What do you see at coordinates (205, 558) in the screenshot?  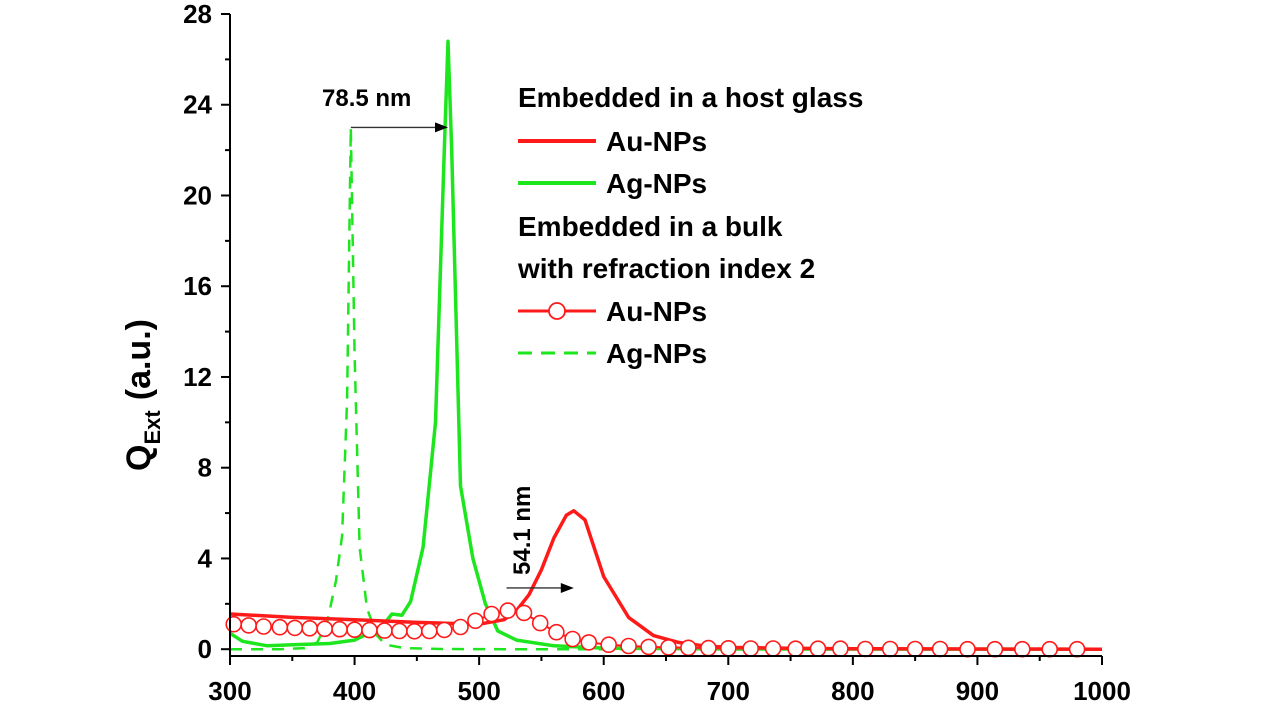 I see `y-tick-label: 4` at bounding box center [205, 558].